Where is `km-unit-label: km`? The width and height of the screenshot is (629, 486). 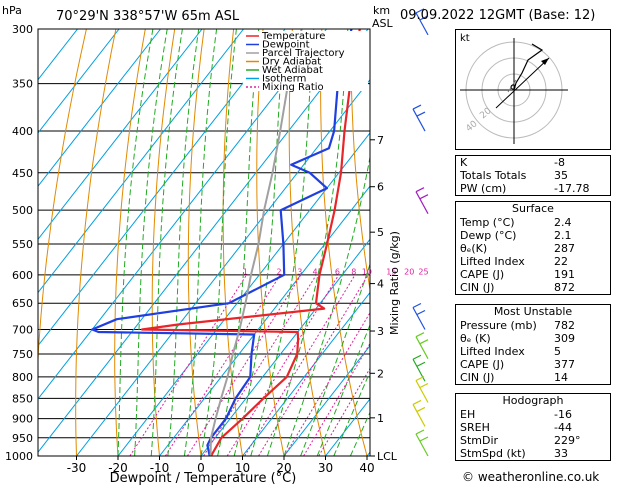
km-unit-label: km is located at coordinates (381, 10).